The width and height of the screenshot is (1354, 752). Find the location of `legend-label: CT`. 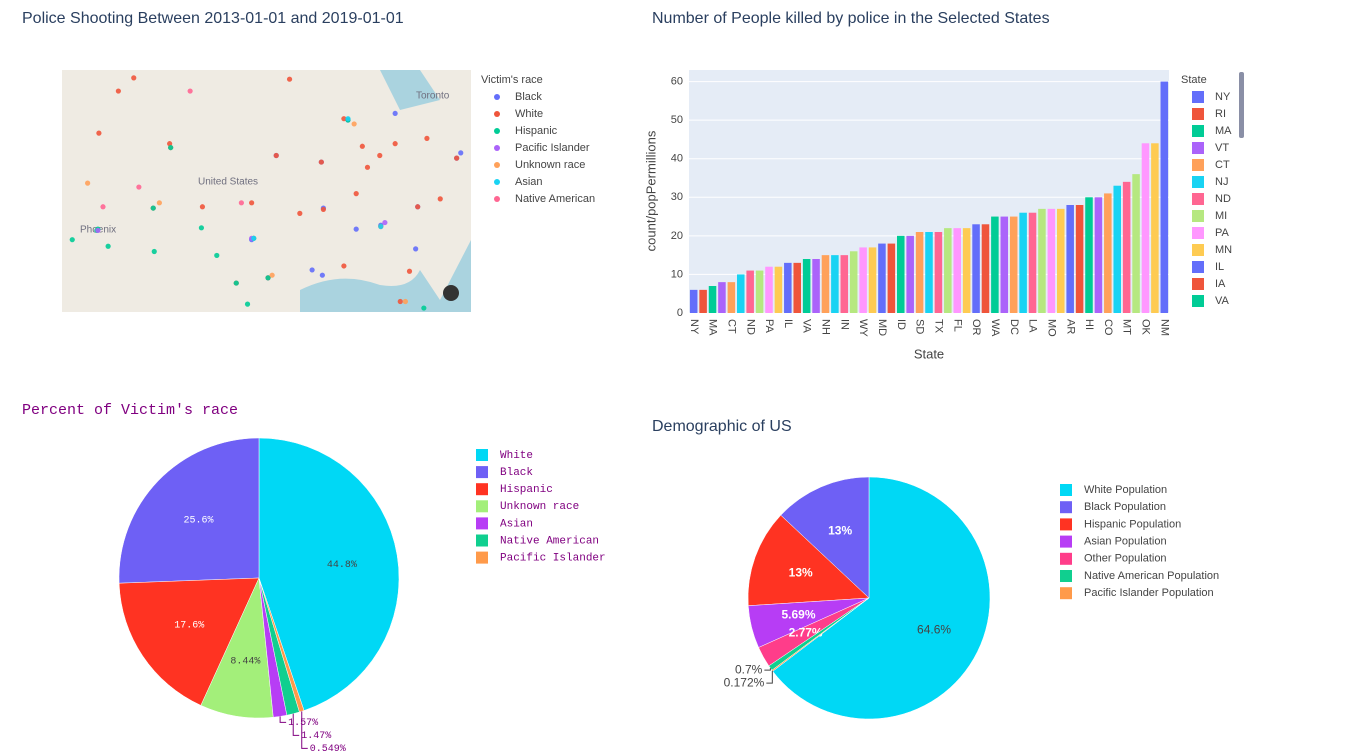

legend-label: CT is located at coordinates (1222, 165).